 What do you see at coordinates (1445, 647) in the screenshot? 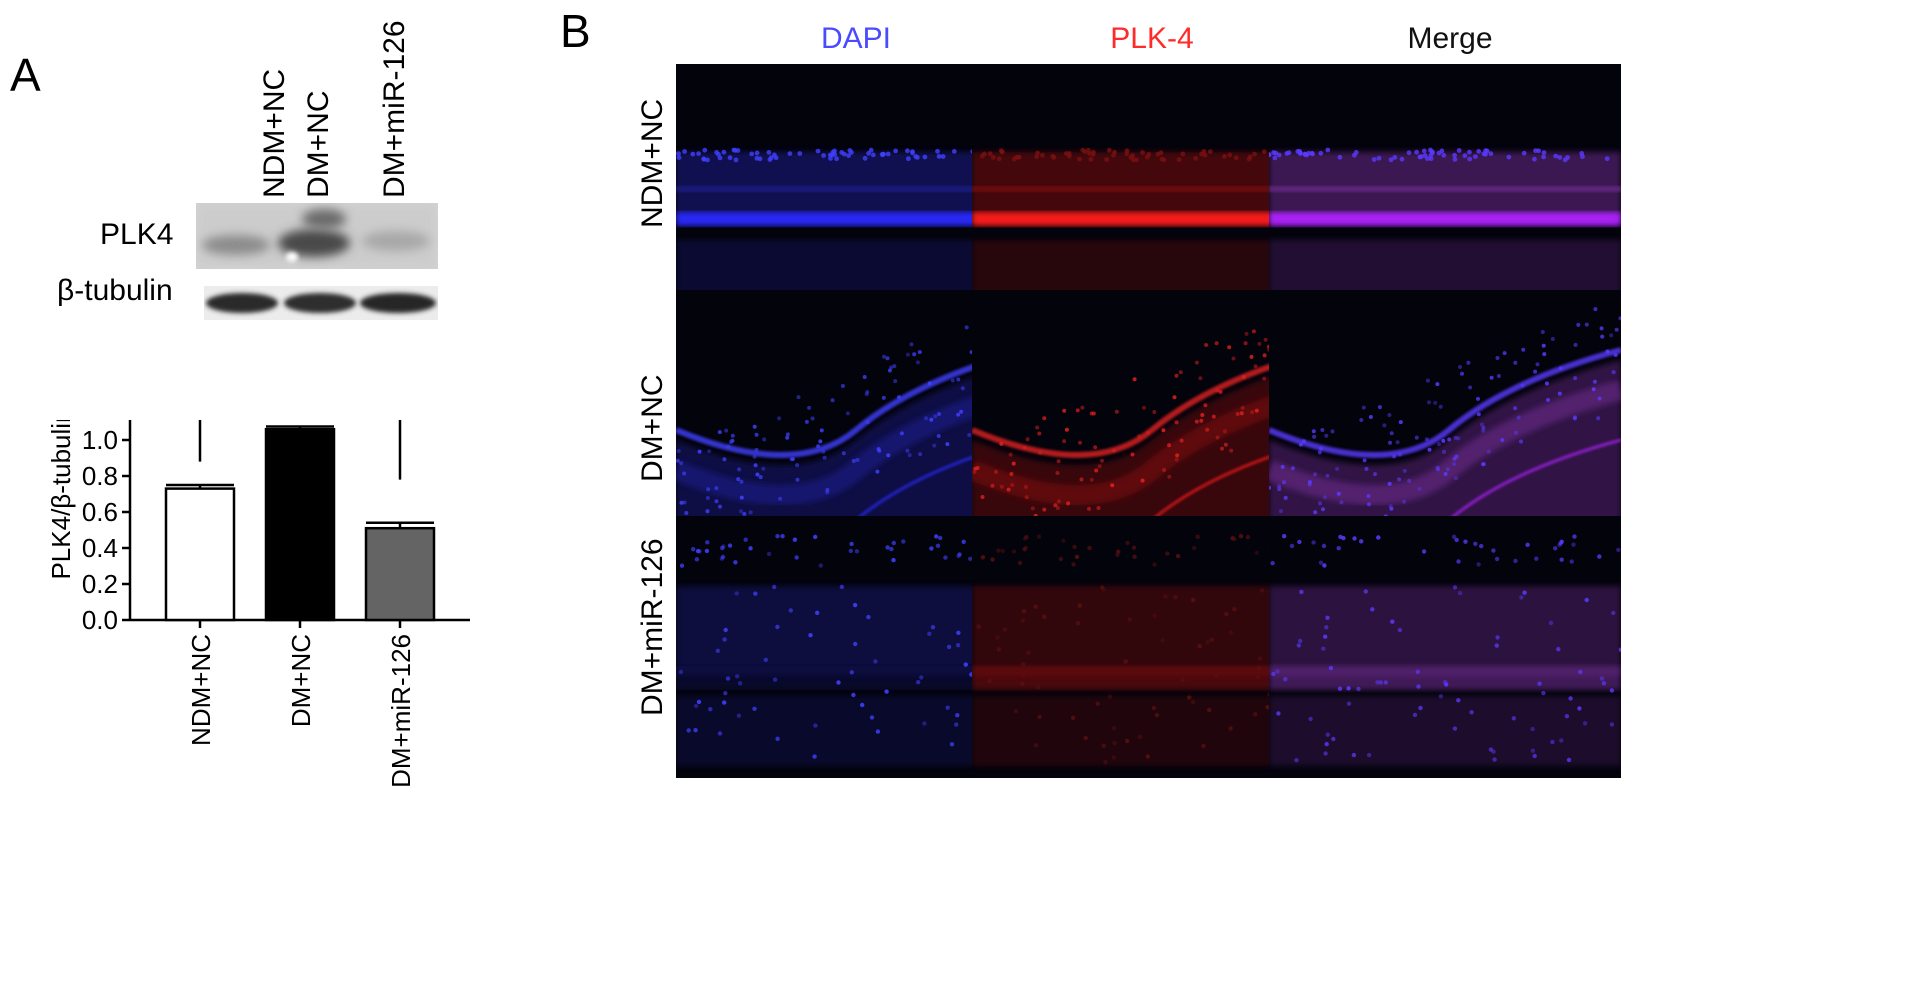
I see `fluorescence-image-dm-mir126-merge` at bounding box center [1445, 647].